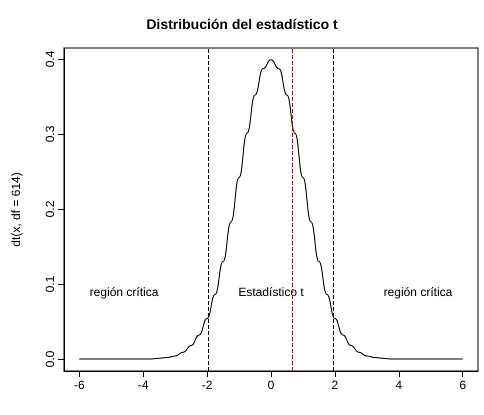 The height and width of the screenshot is (415, 484). Describe the element at coordinates (50, 59) in the screenshot. I see `y-tick-label: 0.4` at that location.